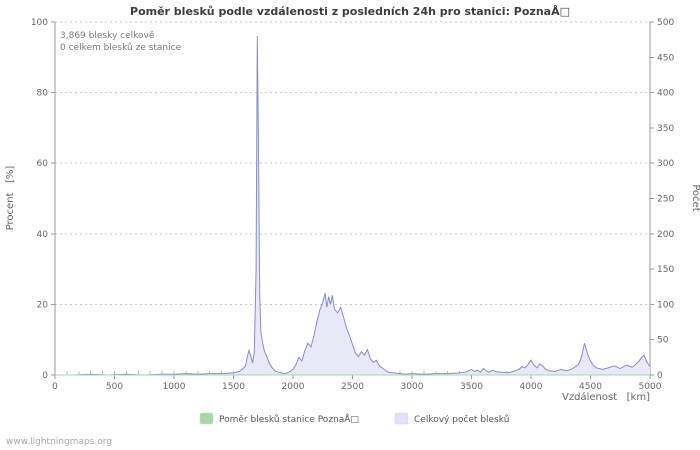  I want to click on y-right-tick-label: 250, so click(665, 200).